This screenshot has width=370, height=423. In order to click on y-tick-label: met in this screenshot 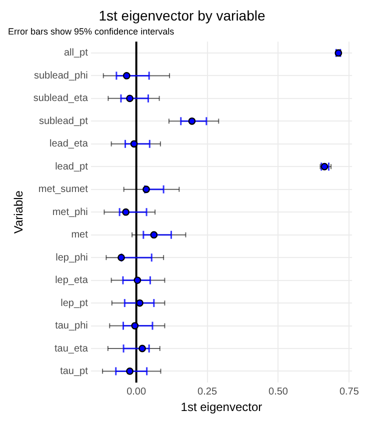, I will do `click(79, 235)`.